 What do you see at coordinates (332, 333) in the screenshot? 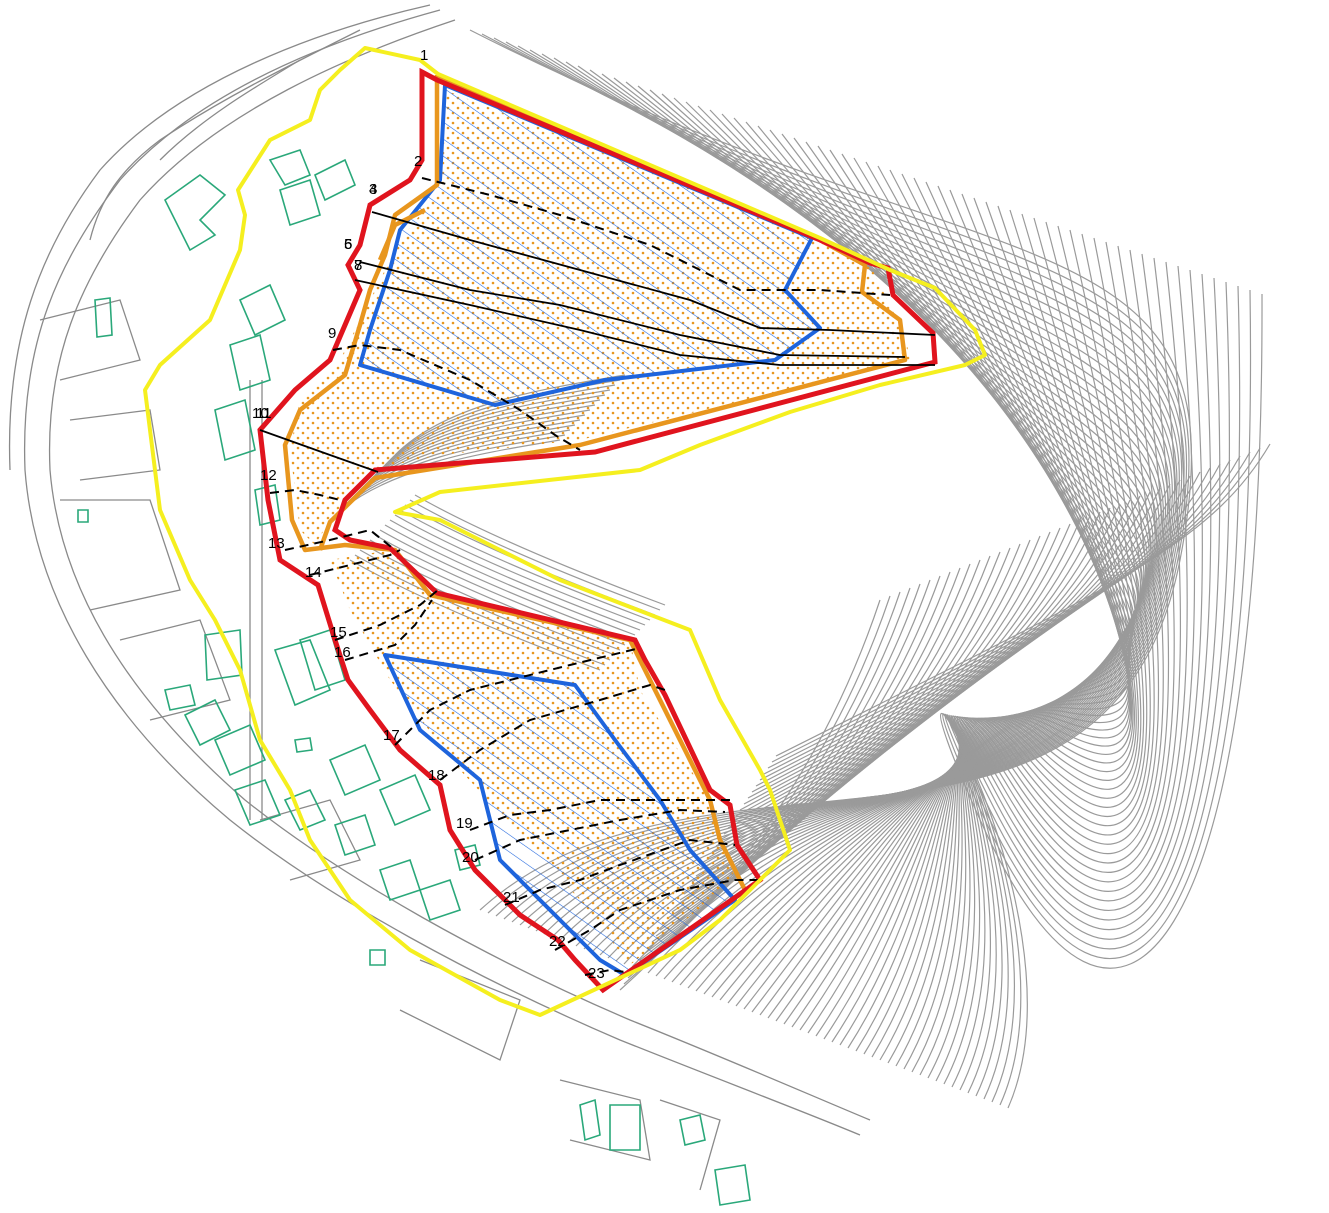
I see `section-label-9: 9` at bounding box center [332, 333].